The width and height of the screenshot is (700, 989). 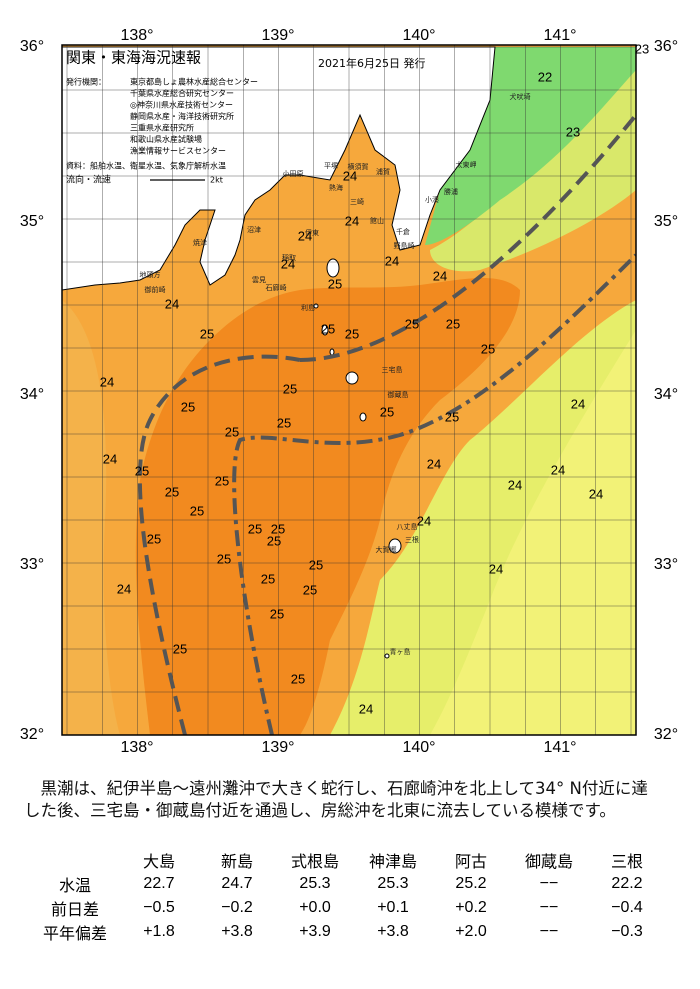 What do you see at coordinates (666, 46) in the screenshot?
I see `latitude-label: 36°` at bounding box center [666, 46].